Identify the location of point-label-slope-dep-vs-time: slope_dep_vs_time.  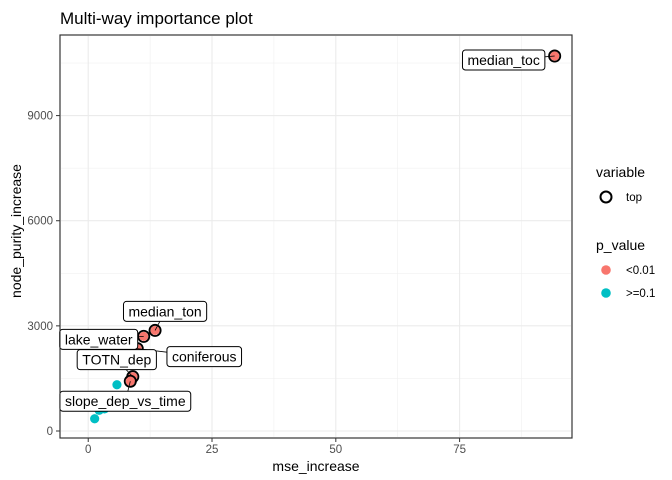
(125, 396).